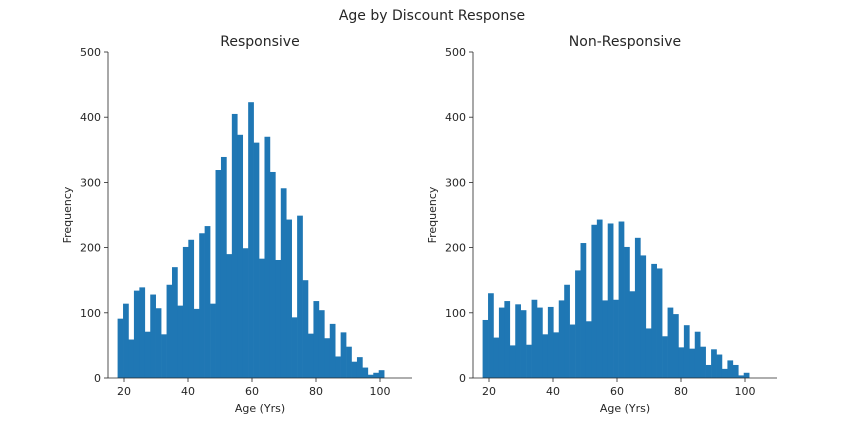  What do you see at coordinates (90, 182) in the screenshot?
I see `y-tick-label: 300` at bounding box center [90, 182].